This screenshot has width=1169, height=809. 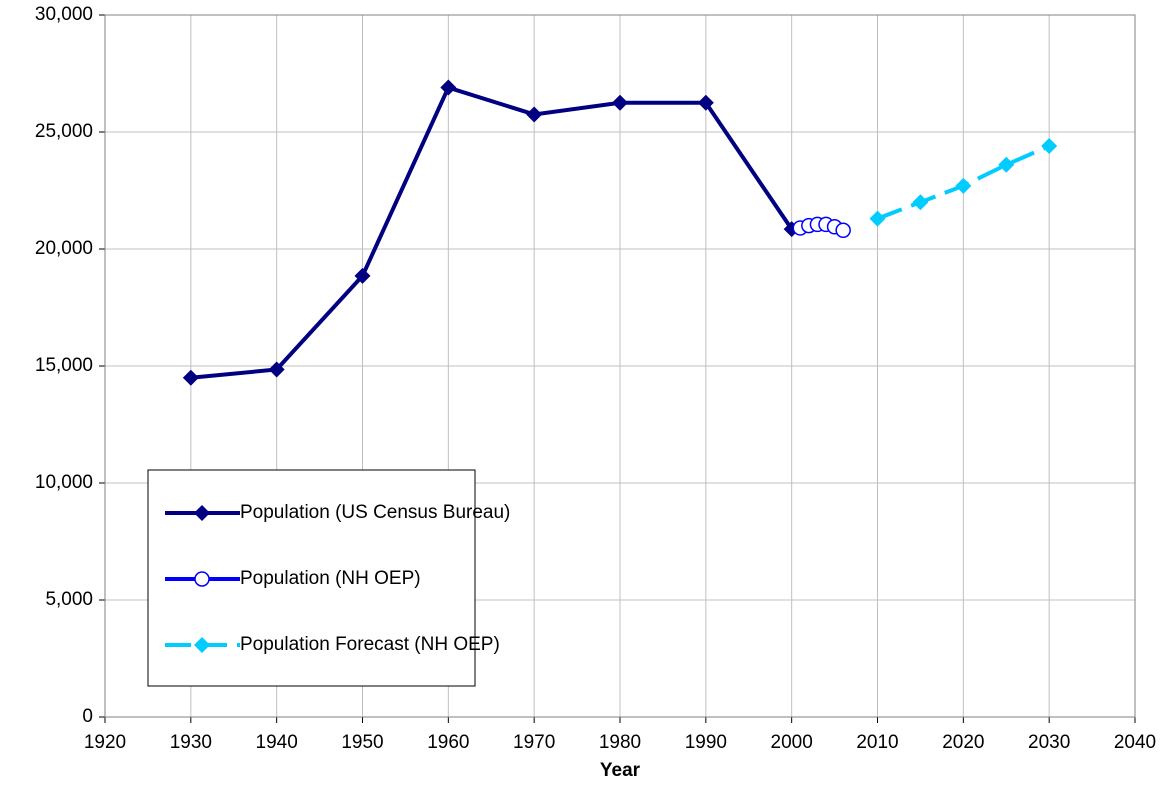 I want to click on x-tick-label: 1980, so click(x=620, y=742).